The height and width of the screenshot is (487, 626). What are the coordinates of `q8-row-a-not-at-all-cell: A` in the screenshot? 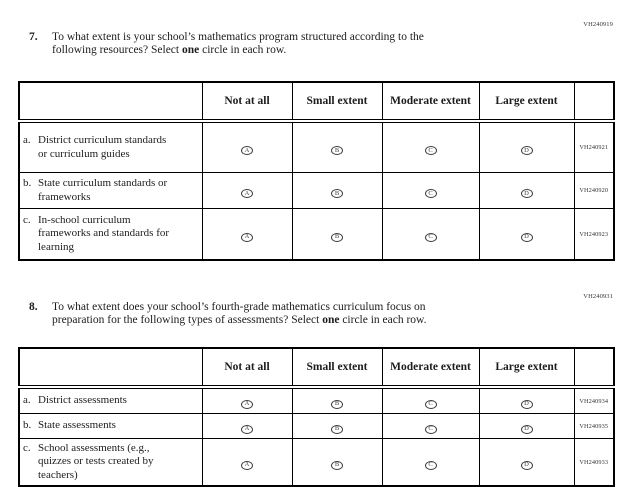 It's located at (247, 400).